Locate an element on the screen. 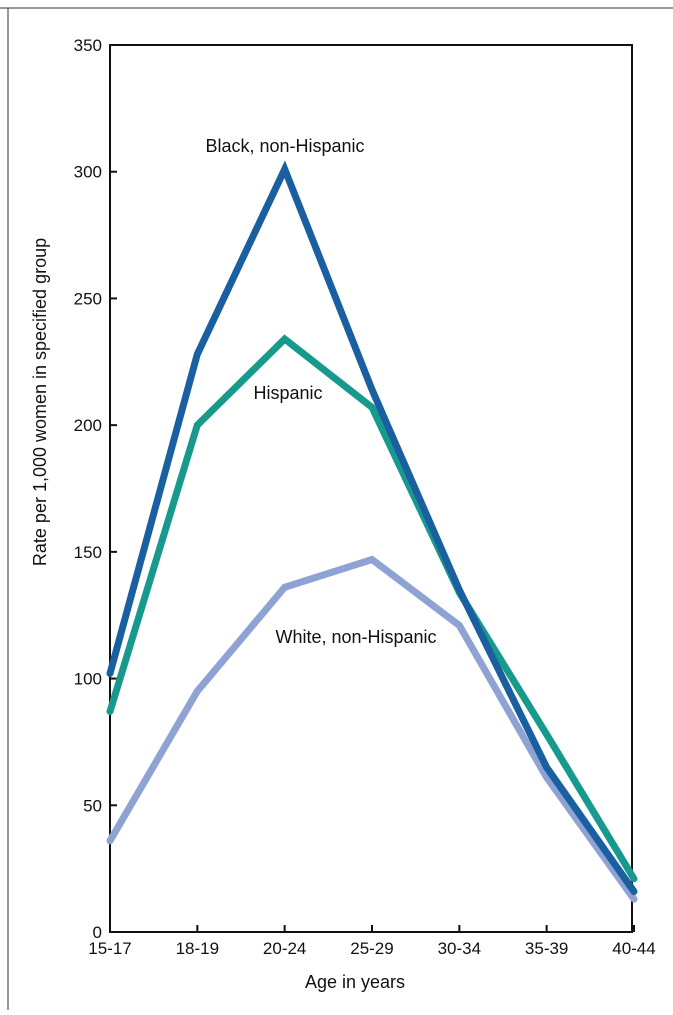  x-tick-label: 35-39 is located at coordinates (546, 948).